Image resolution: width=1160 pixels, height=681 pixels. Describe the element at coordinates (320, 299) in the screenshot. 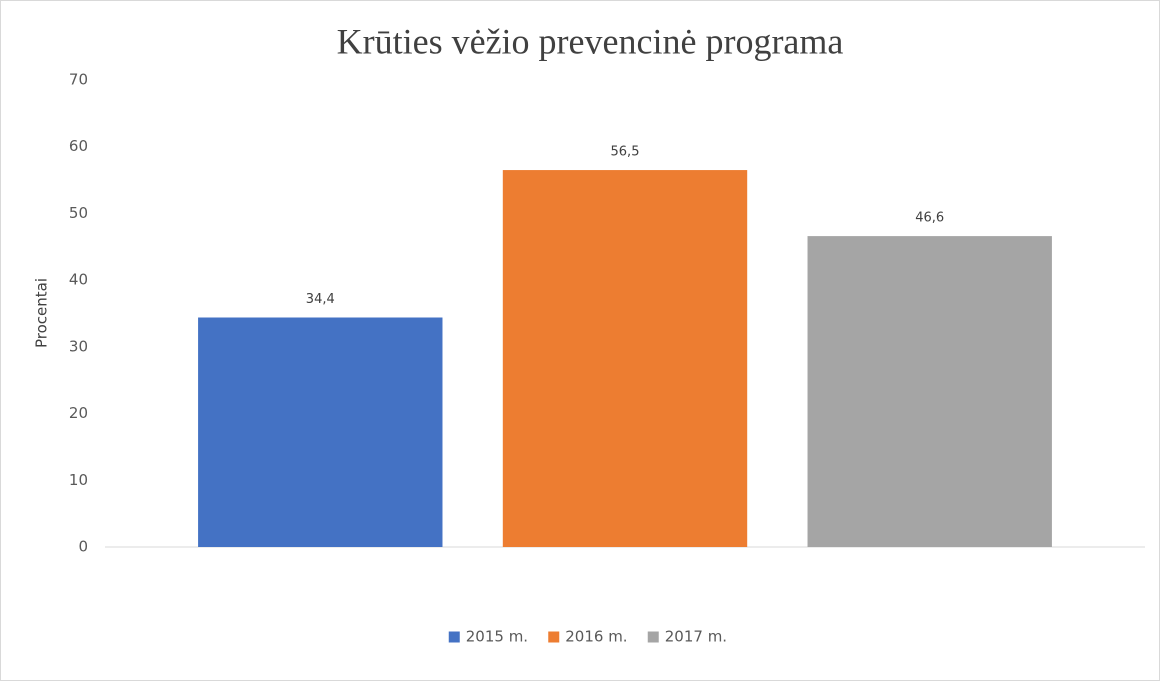

I see `value-label: 34,4` at that location.